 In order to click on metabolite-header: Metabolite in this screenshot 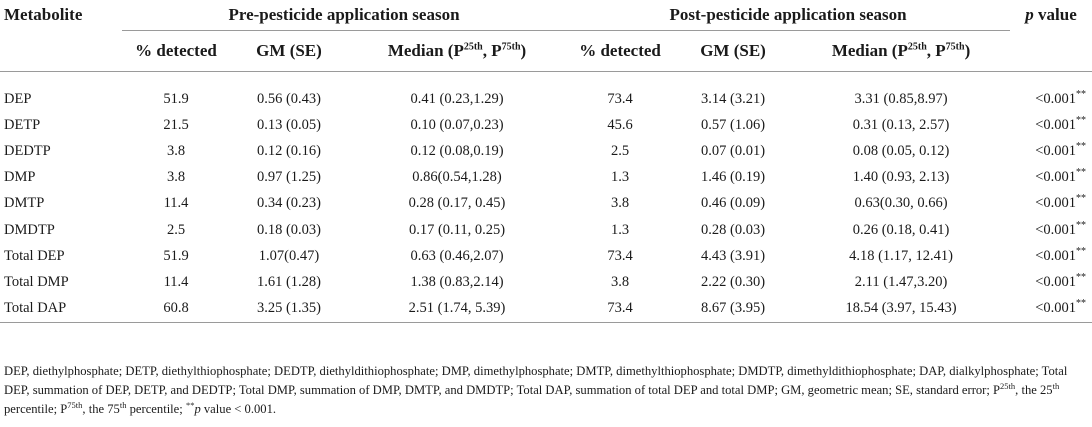, I will do `click(43, 15)`.